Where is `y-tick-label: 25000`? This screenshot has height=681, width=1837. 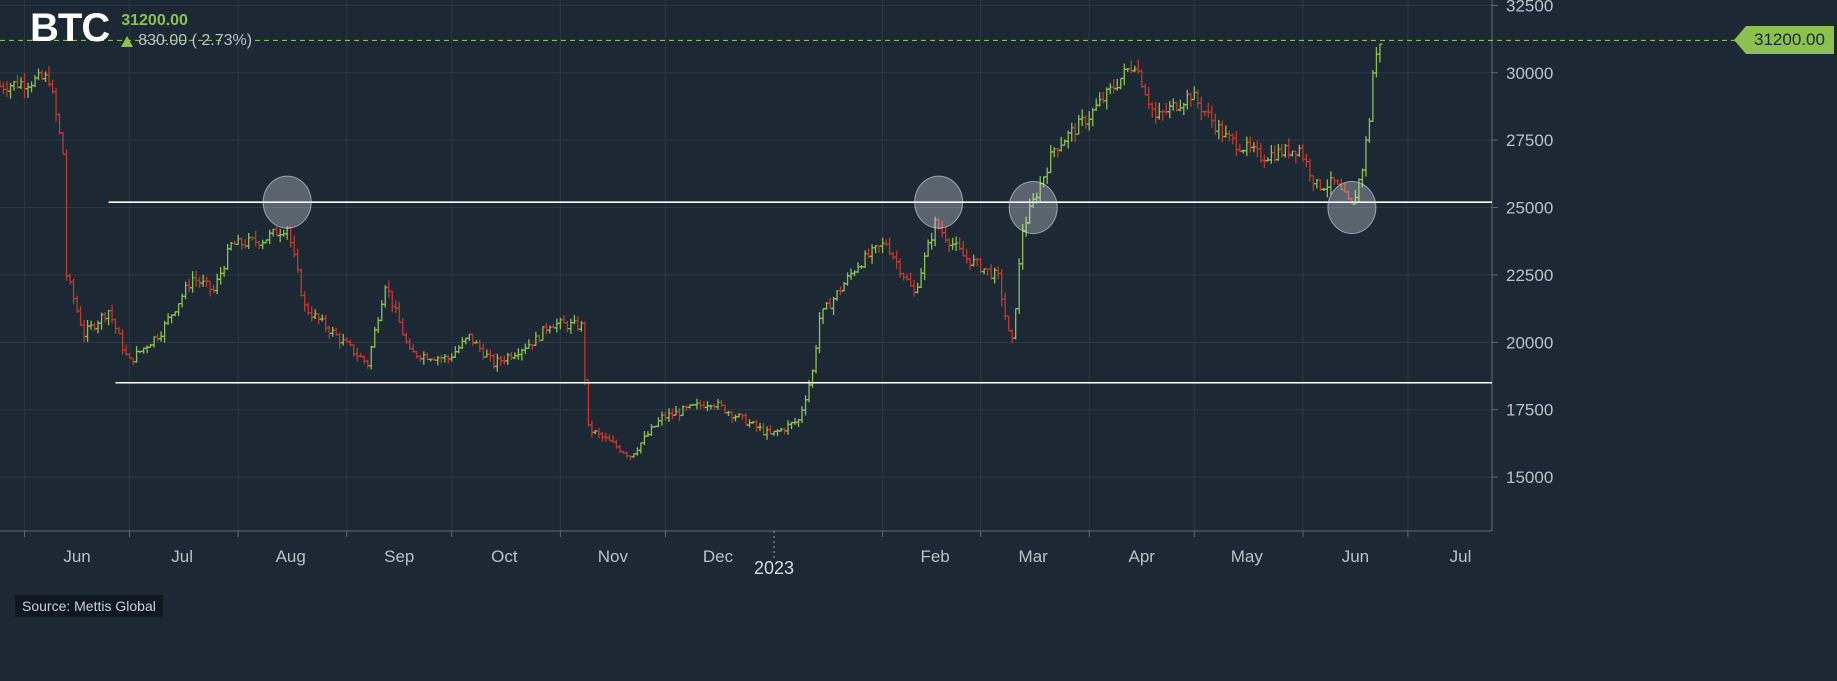 y-tick-label: 25000 is located at coordinates (1529, 208).